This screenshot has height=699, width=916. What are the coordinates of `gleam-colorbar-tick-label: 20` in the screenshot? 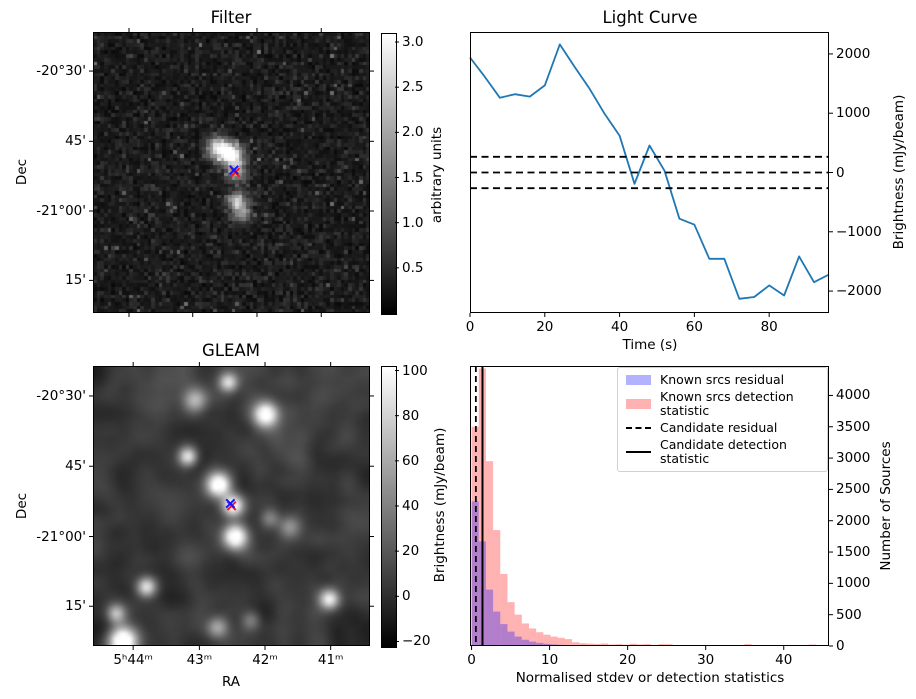 It's located at (411, 551).